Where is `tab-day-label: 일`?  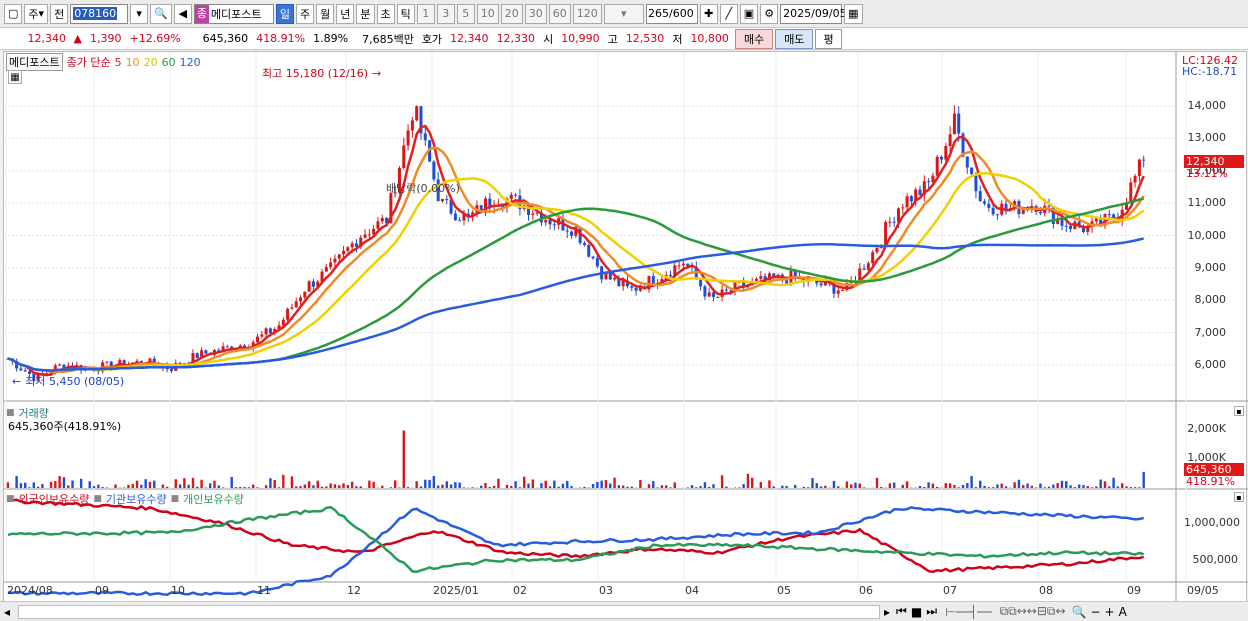
tab-day-label: 일 is located at coordinates (285, 14).